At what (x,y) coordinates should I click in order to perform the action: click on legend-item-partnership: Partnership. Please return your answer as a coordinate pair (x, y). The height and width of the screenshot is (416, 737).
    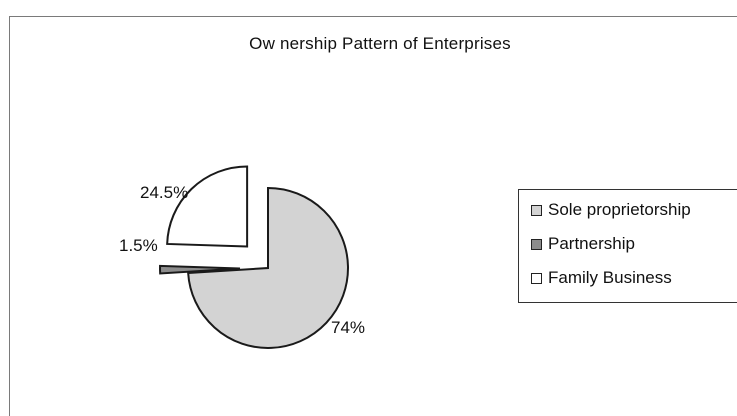
    Looking at the image, I should click on (583, 244).